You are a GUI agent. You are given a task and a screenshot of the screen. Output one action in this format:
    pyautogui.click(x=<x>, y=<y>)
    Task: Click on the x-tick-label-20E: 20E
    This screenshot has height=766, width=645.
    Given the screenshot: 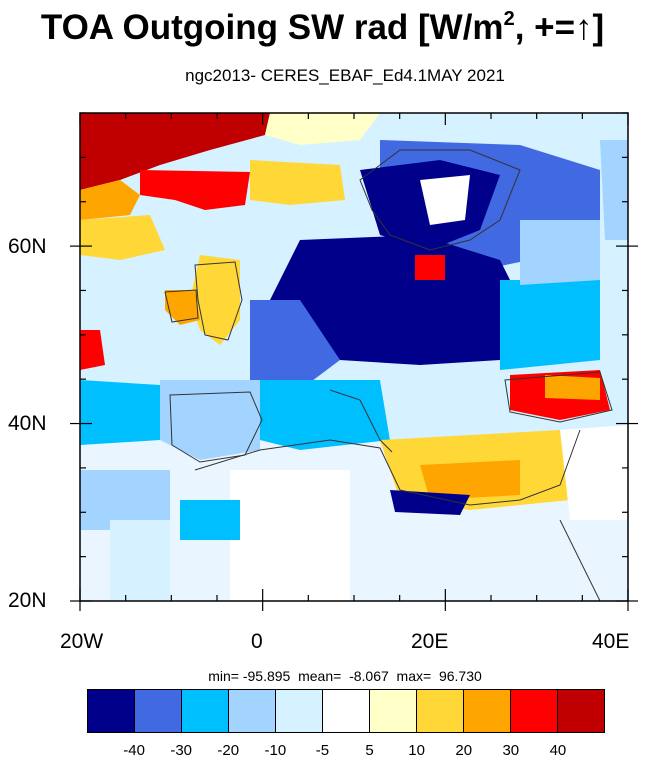 What is the action you would take?
    pyautogui.click(x=430, y=641)
    